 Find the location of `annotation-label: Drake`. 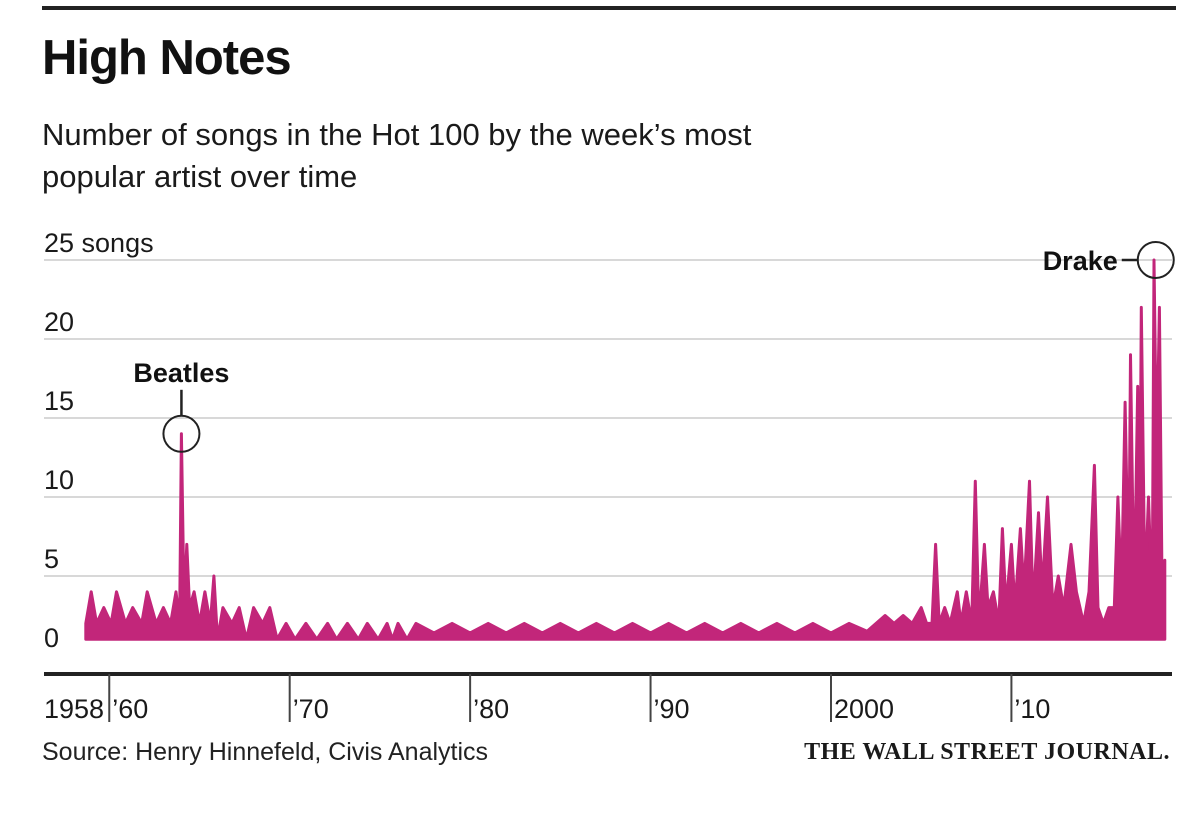

annotation-label: Drake is located at coordinates (1080, 261).